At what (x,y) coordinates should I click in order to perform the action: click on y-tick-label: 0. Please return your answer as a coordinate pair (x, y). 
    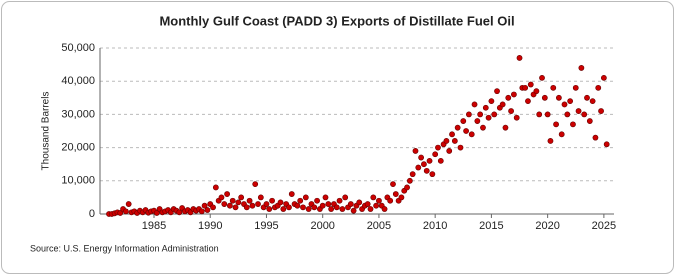
    Looking at the image, I should click on (92, 214).